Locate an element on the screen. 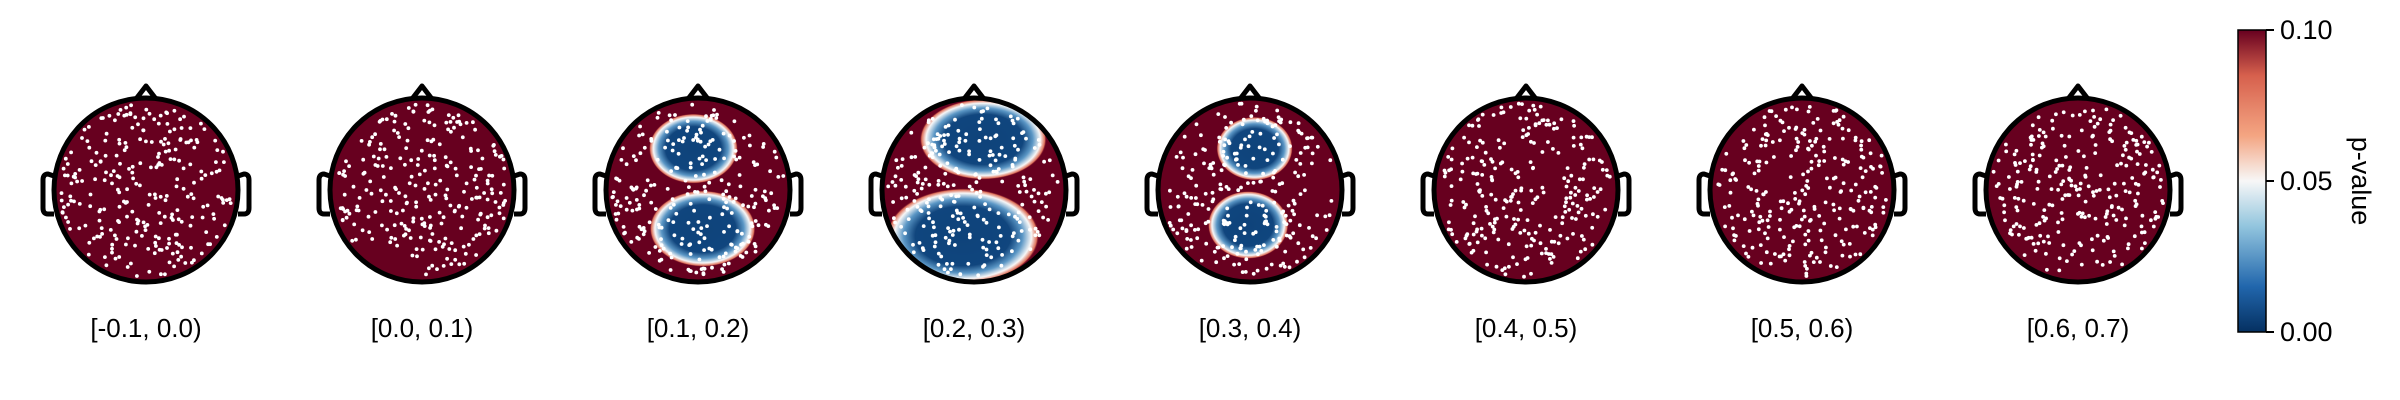  topoplot-panel: [0.2, 0.3) is located at coordinates (974, 213).